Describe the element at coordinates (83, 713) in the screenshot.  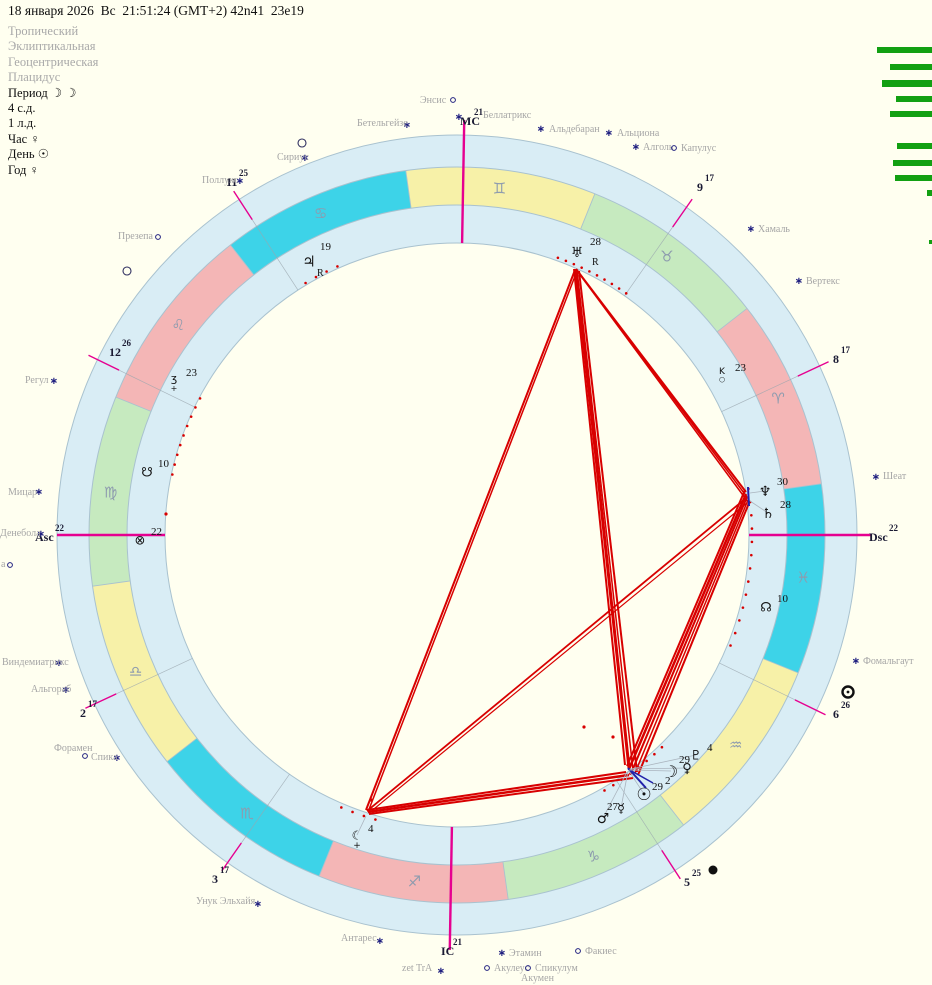
I see `house-label-2: 2` at that location.